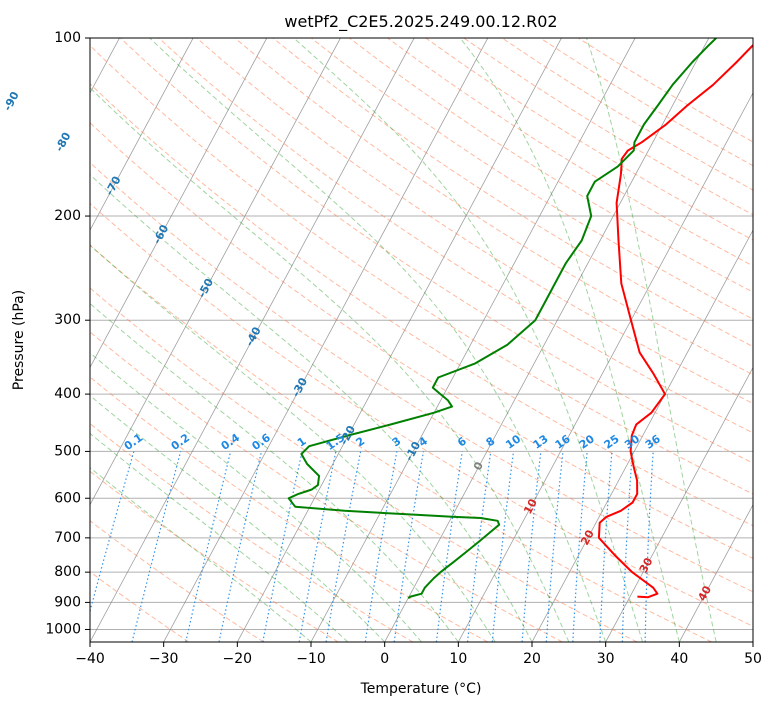  What do you see at coordinates (704, 593) in the screenshot?
I see `isotherm-label-warm: 40` at bounding box center [704, 593].